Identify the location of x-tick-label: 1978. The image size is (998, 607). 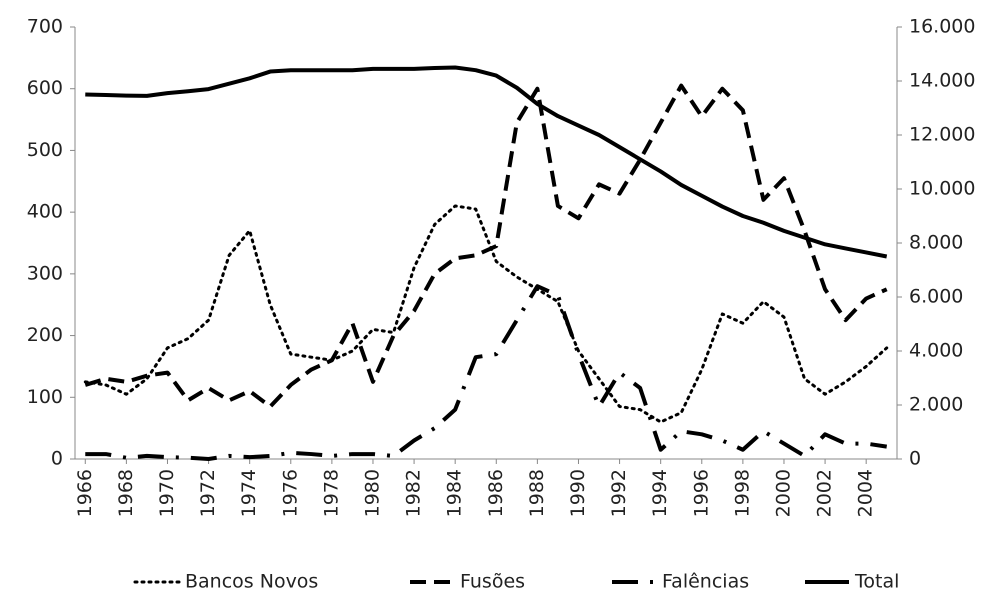
(331, 493).